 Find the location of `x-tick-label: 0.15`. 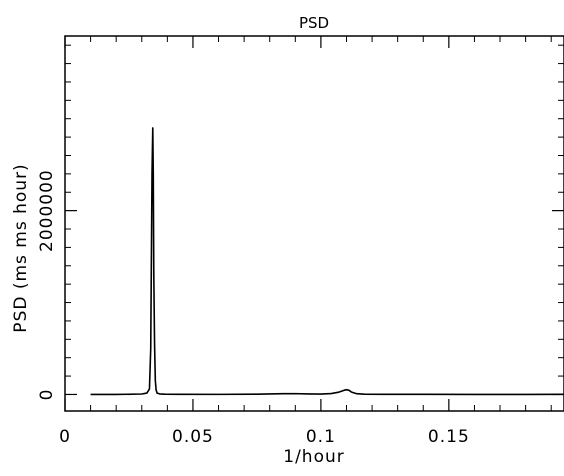

x-tick-label: 0.15 is located at coordinates (449, 437).